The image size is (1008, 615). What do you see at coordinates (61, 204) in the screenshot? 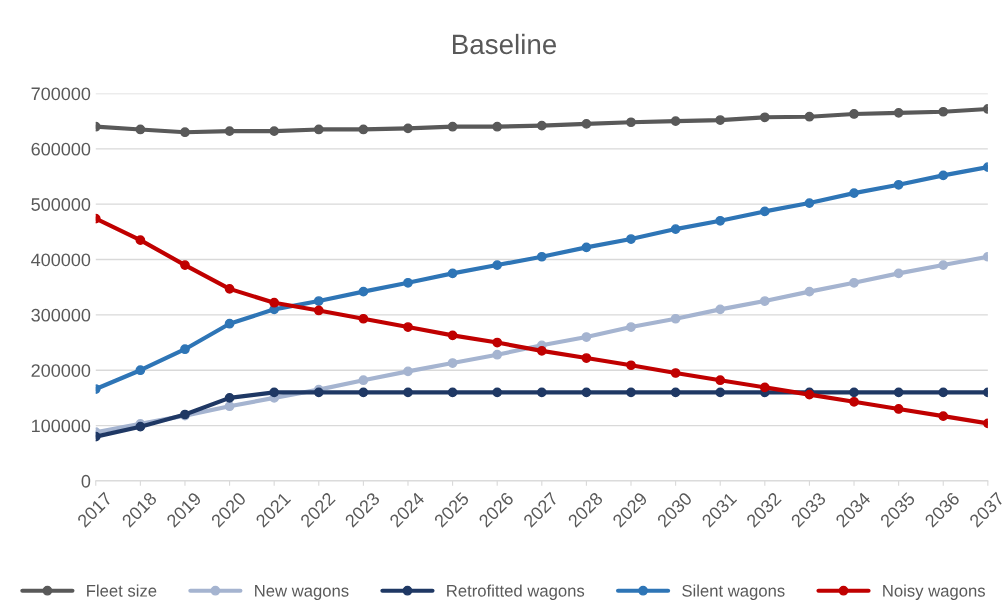
I see `y-tick-label: 500000` at bounding box center [61, 204].